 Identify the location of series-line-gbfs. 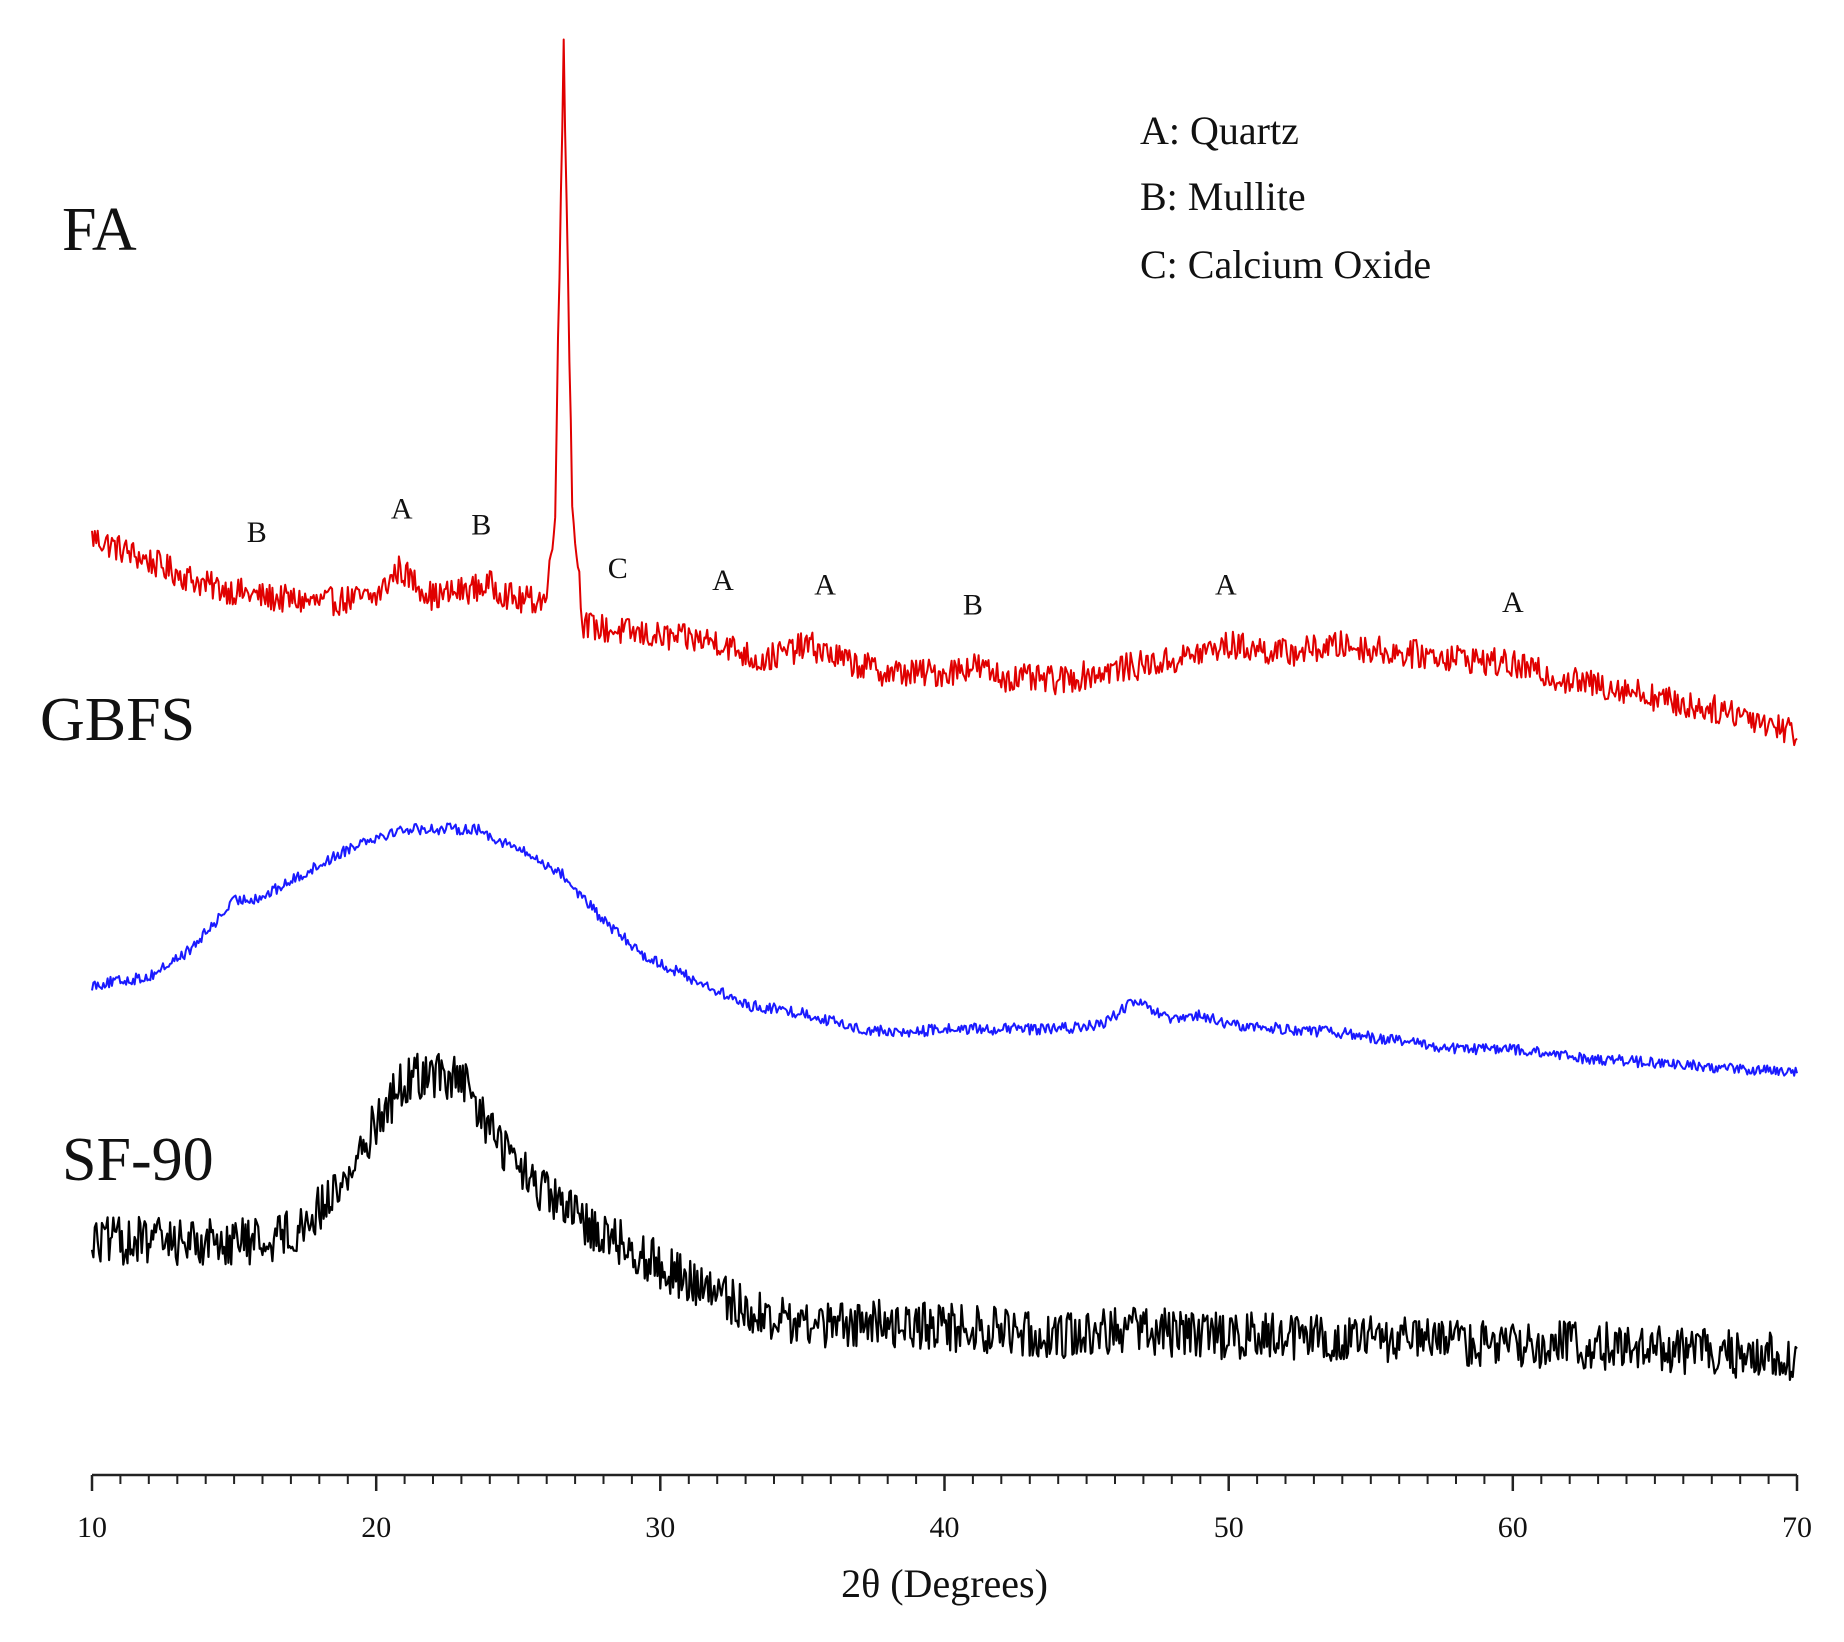
(944, 949).